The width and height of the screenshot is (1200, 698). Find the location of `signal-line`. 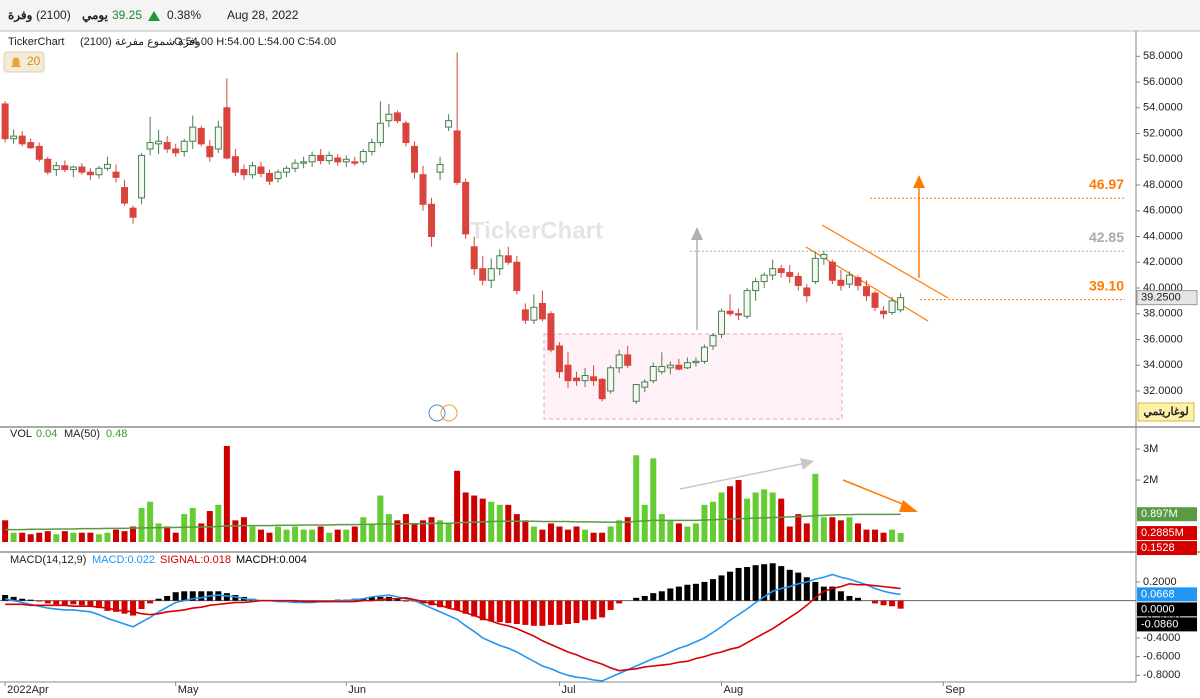

signal-line is located at coordinates (453, 627).